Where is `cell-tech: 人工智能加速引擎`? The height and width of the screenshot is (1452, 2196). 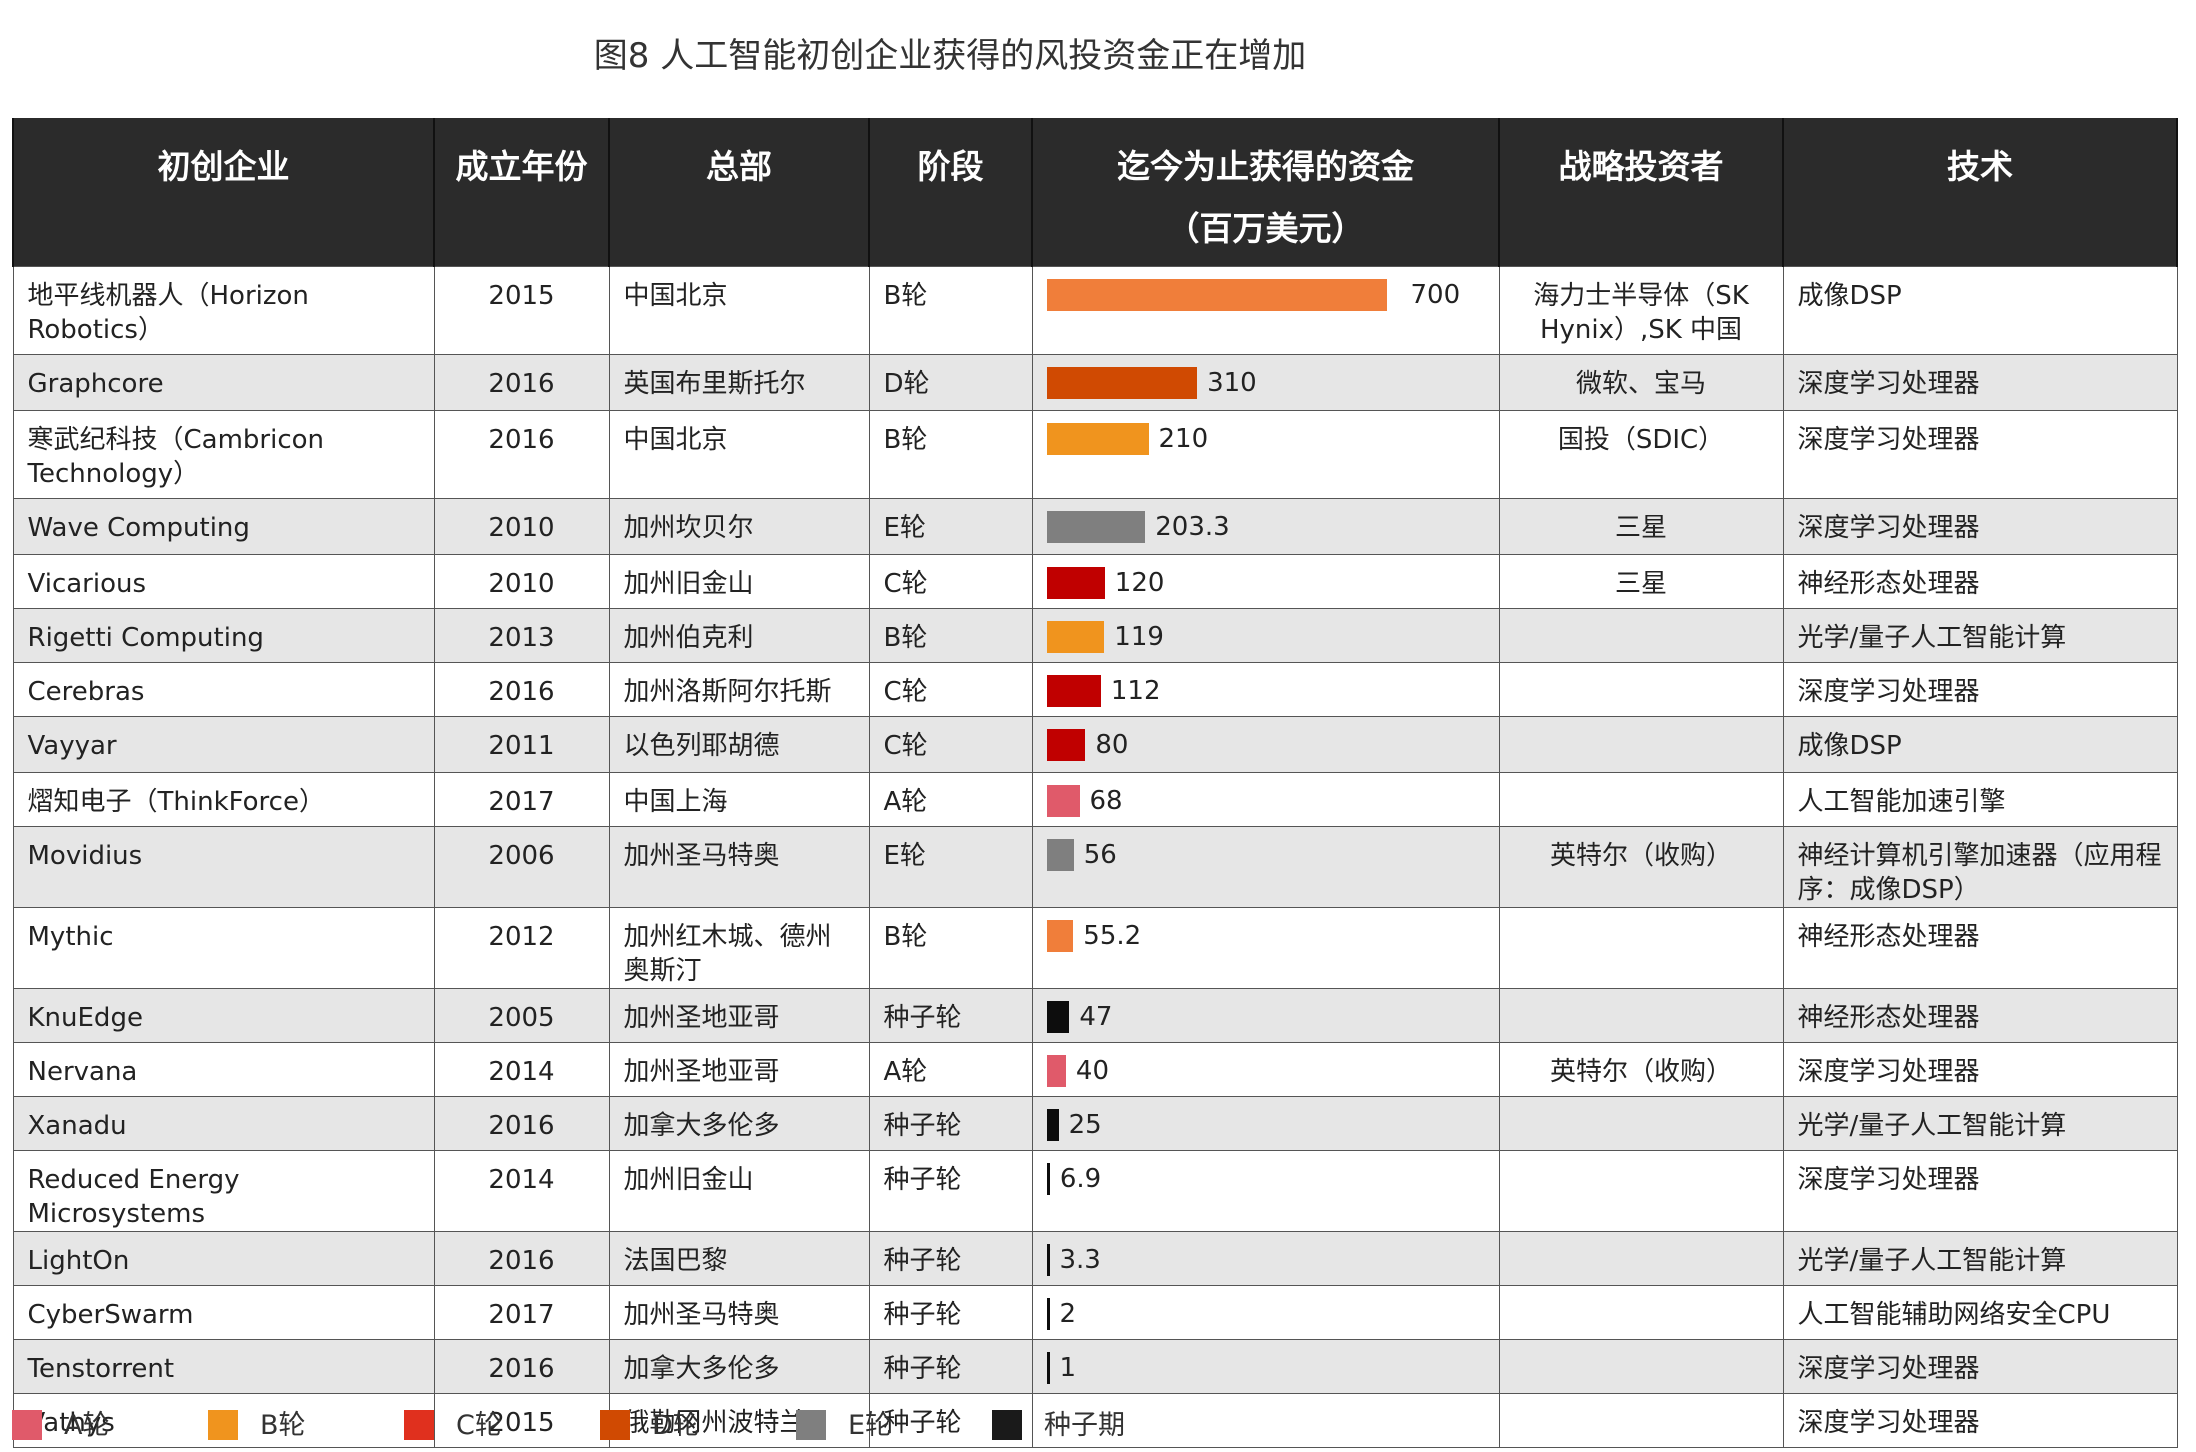
cell-tech: 人工智能加速引擎 is located at coordinates (1980, 799).